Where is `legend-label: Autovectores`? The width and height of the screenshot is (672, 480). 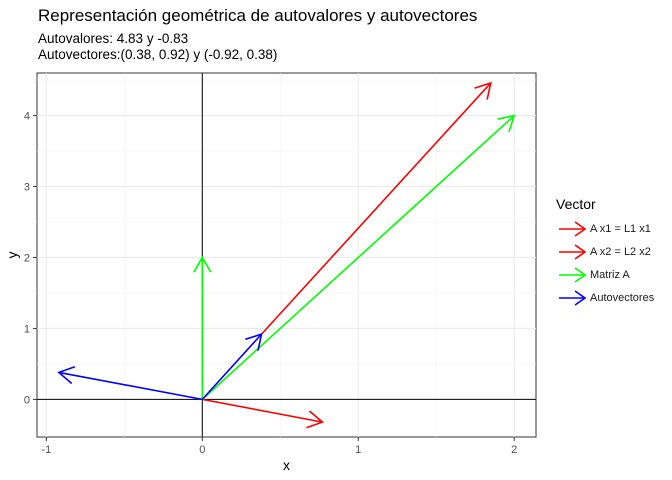 legend-label: Autovectores is located at coordinates (622, 298).